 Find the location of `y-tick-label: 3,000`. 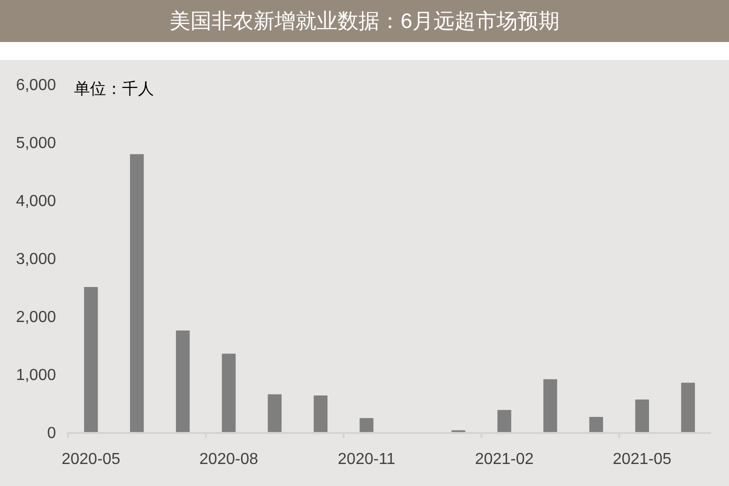

y-tick-label: 3,000 is located at coordinates (36, 259).